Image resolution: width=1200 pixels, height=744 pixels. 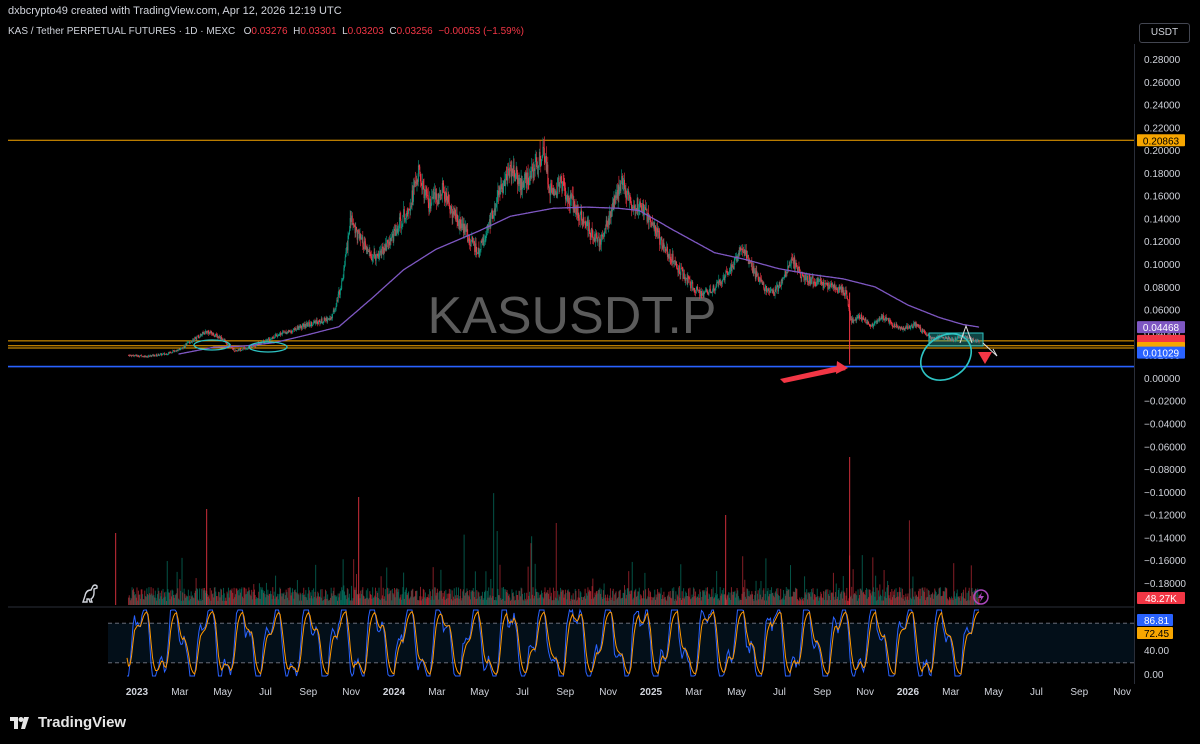 What do you see at coordinates (981, 599) in the screenshot?
I see `lightning-icon` at bounding box center [981, 599].